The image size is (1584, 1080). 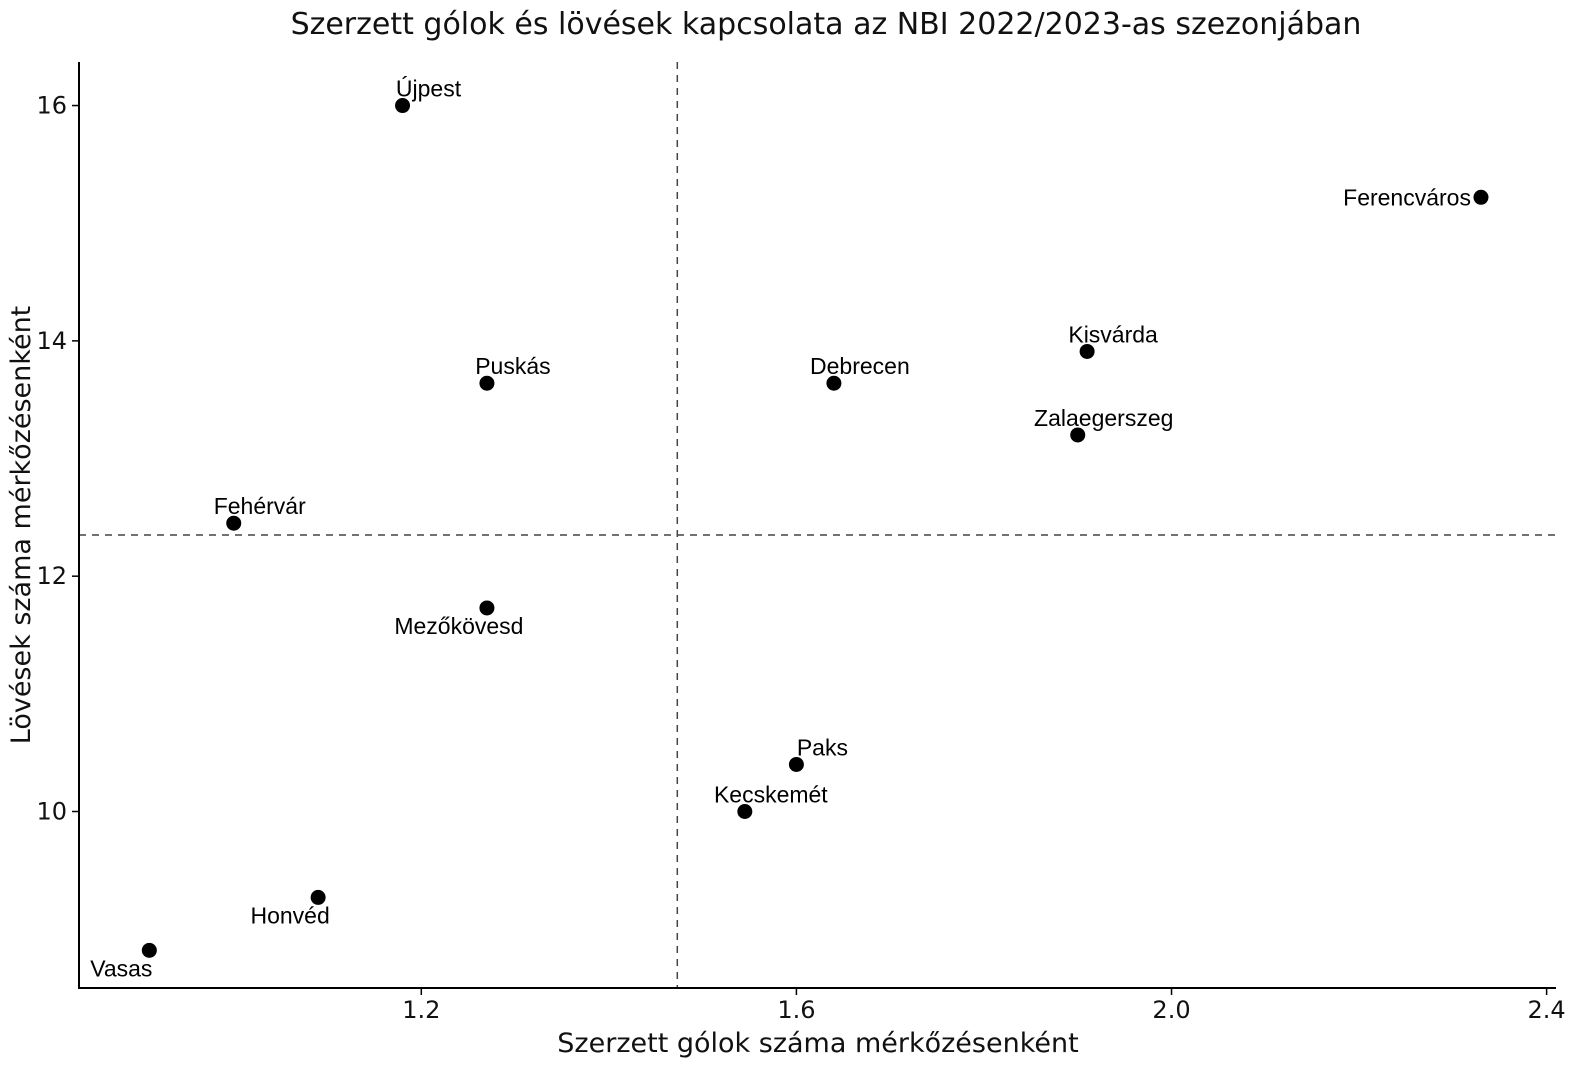 What do you see at coordinates (260, 506) in the screenshot?
I see `point-label: Fehérvár` at bounding box center [260, 506].